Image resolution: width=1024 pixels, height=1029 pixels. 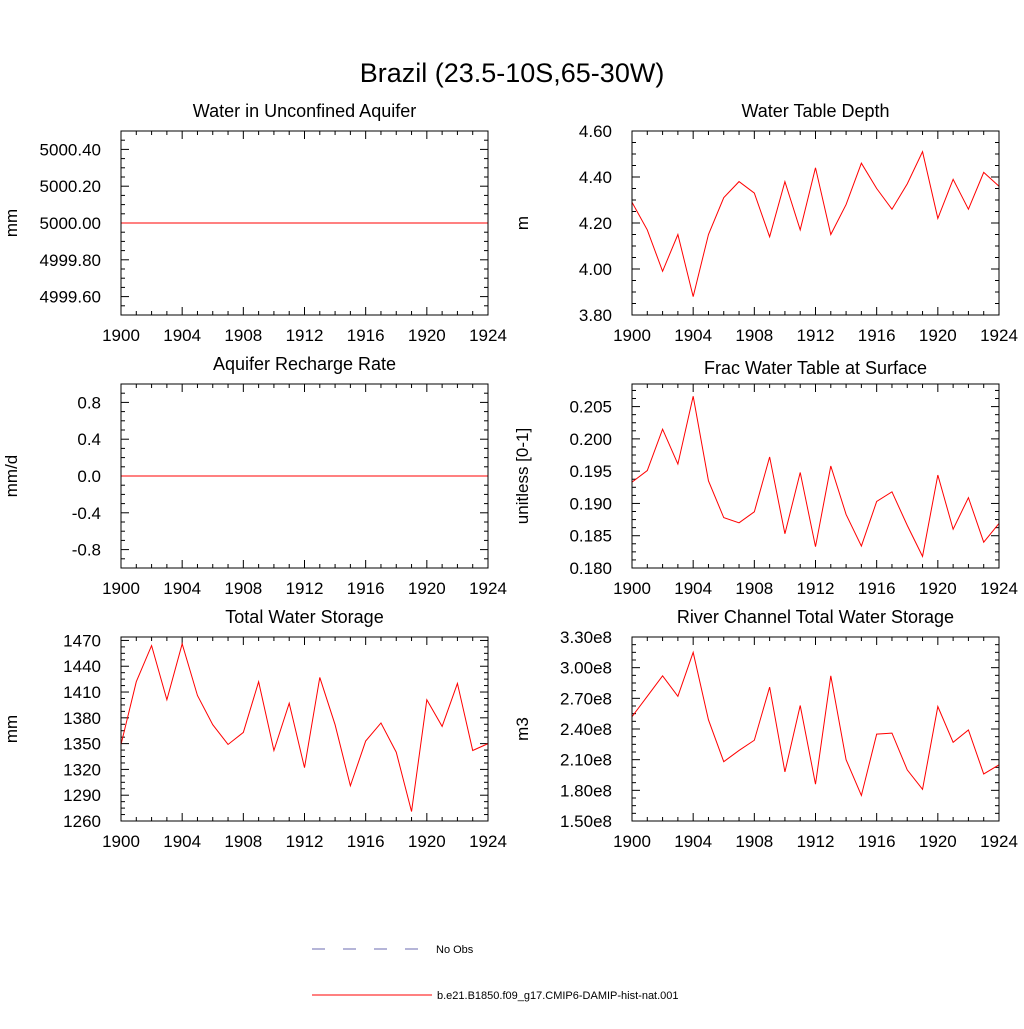 I want to click on y-tick-label: 2.10e8, so click(x=586, y=760).